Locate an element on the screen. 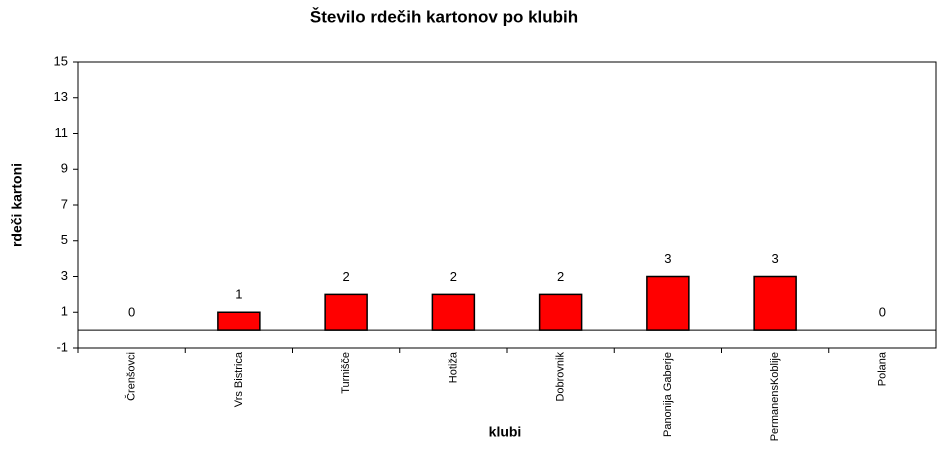 Image resolution: width=944 pixels, height=451 pixels. value-label: 1 is located at coordinates (238, 294).